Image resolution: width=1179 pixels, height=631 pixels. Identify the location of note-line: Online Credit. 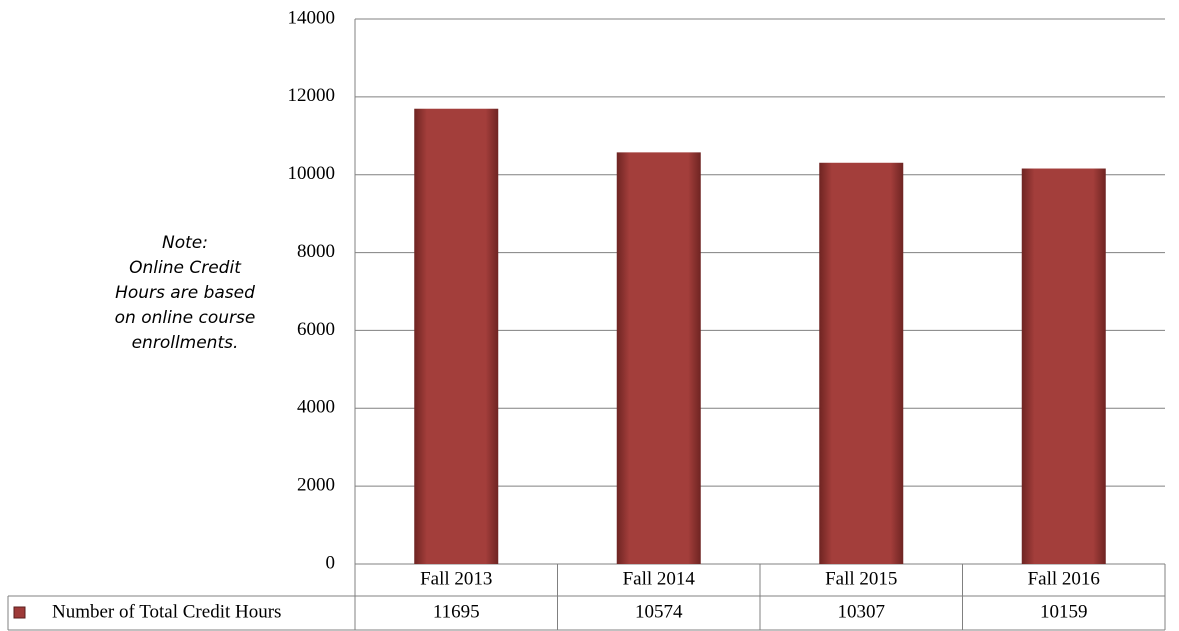
(185, 268).